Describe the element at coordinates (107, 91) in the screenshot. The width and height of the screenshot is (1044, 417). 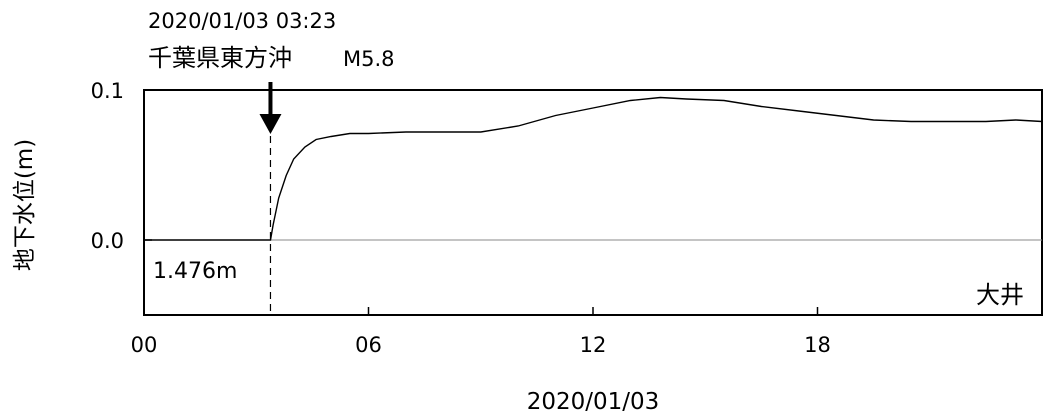
I see `y-tick-label: 0.1` at that location.